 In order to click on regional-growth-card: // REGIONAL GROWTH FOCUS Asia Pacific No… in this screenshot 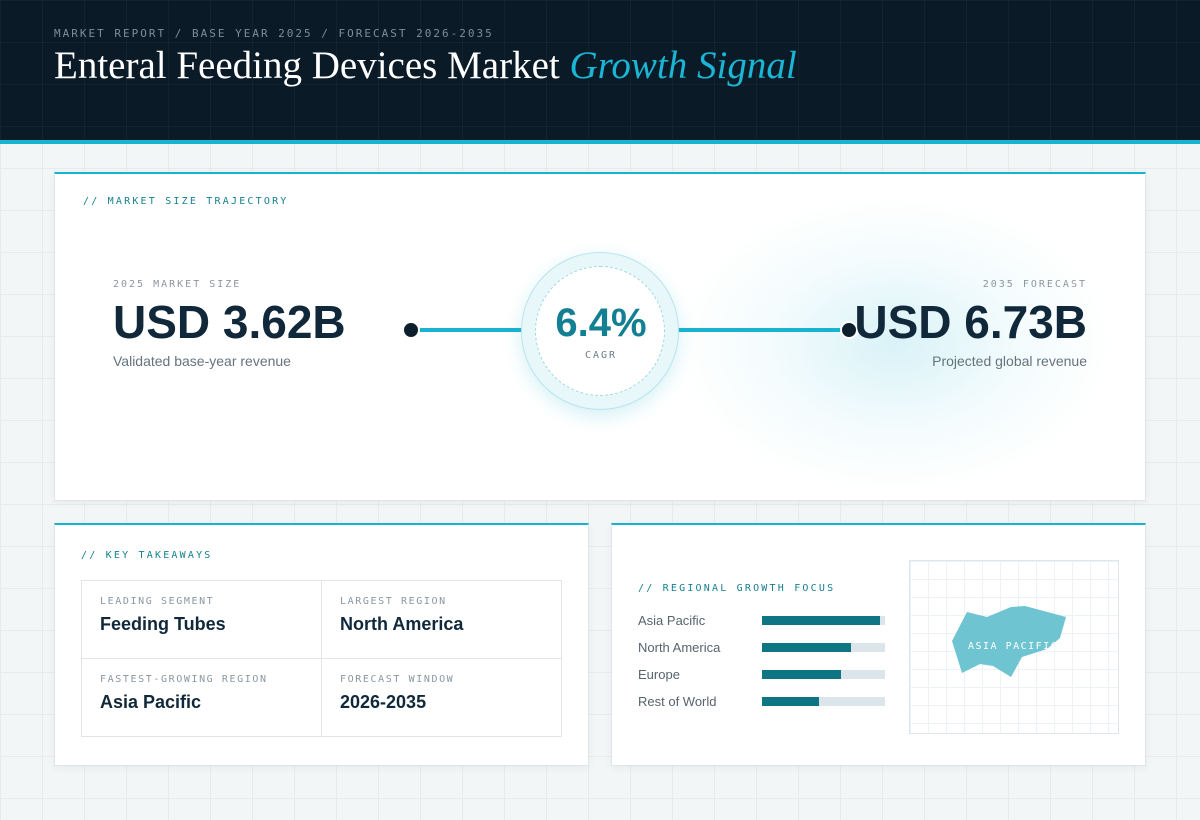, I will do `click(878, 644)`.